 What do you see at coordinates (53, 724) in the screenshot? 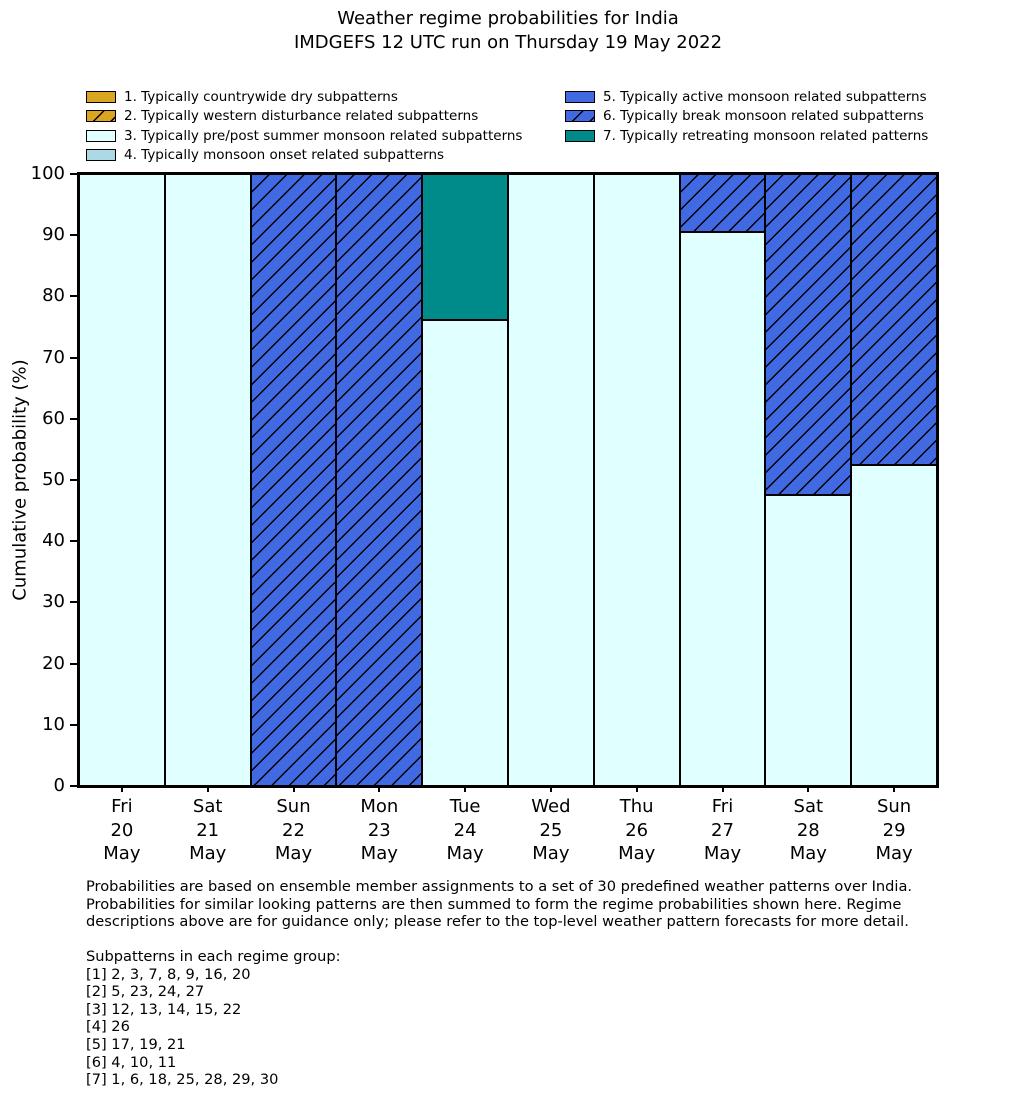
I see `y-tick-label: 10` at bounding box center [53, 724].